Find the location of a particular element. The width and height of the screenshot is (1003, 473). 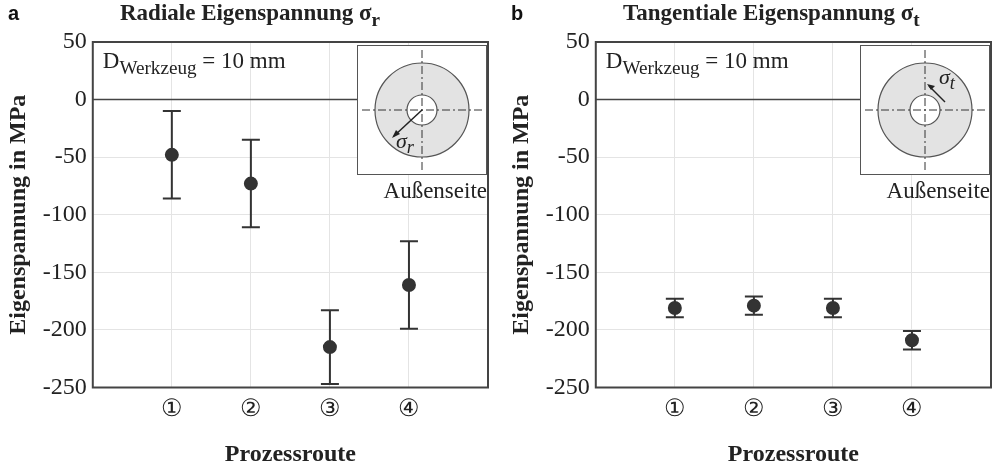

text: b is located at coordinates (517, 13).